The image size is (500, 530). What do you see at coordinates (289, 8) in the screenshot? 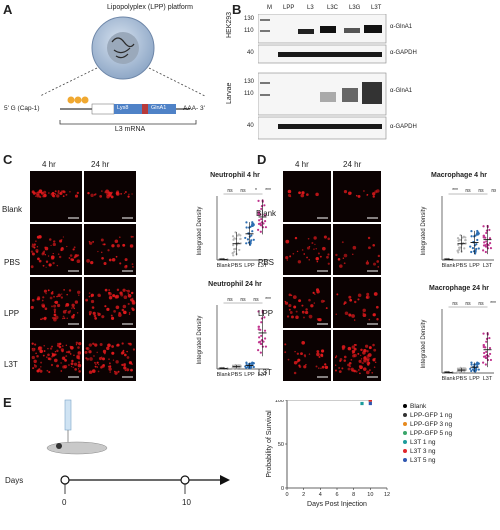
I see `lane-label-lpp: LPP` at bounding box center [289, 8].